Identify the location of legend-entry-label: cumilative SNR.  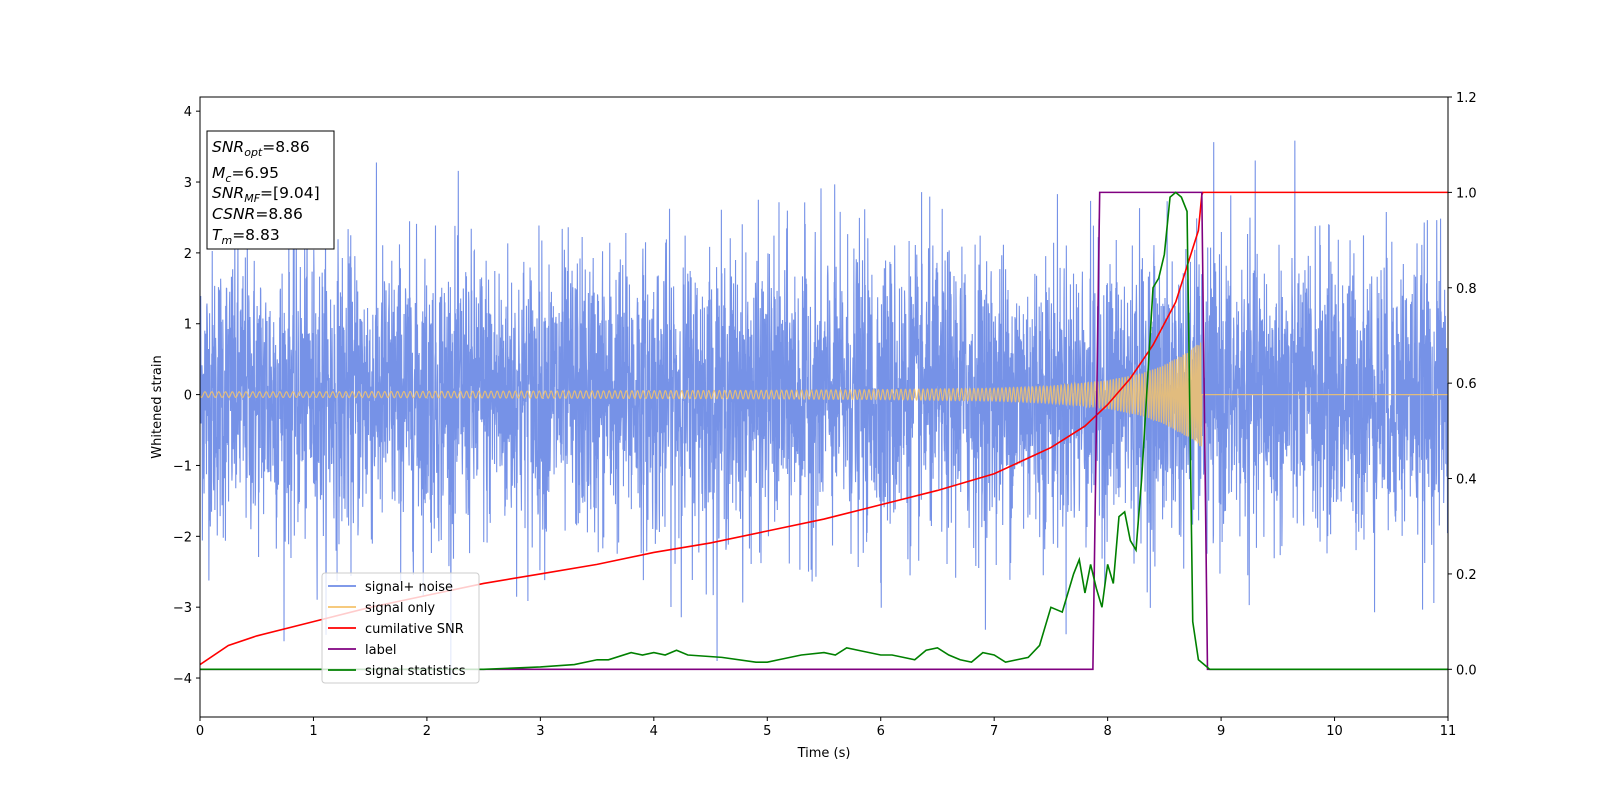
(414, 629).